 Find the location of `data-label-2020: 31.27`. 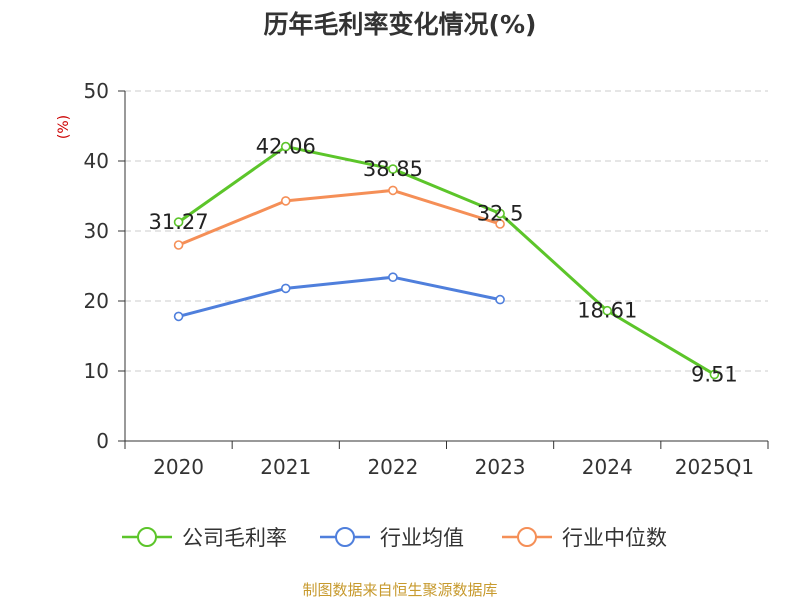

data-label-2020: 31.27 is located at coordinates (179, 222).